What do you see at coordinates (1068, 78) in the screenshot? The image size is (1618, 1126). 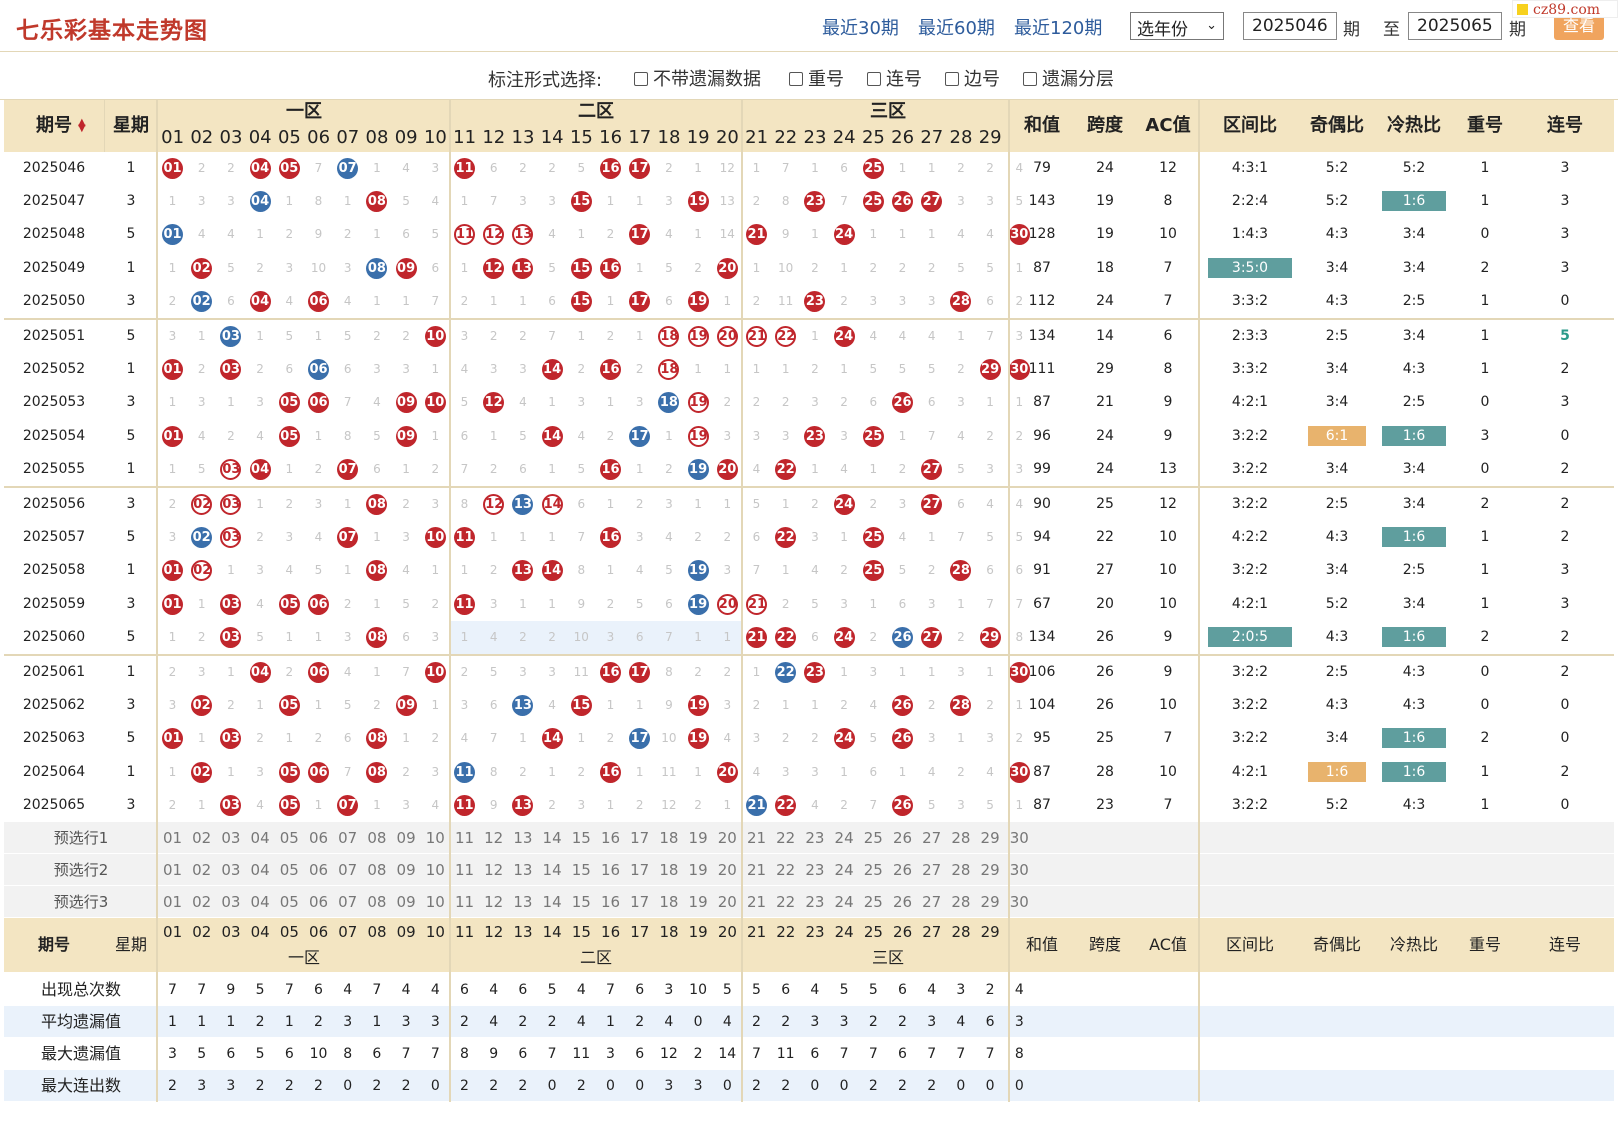 I see `option-miss-layer: 遗漏分层` at bounding box center [1068, 78].